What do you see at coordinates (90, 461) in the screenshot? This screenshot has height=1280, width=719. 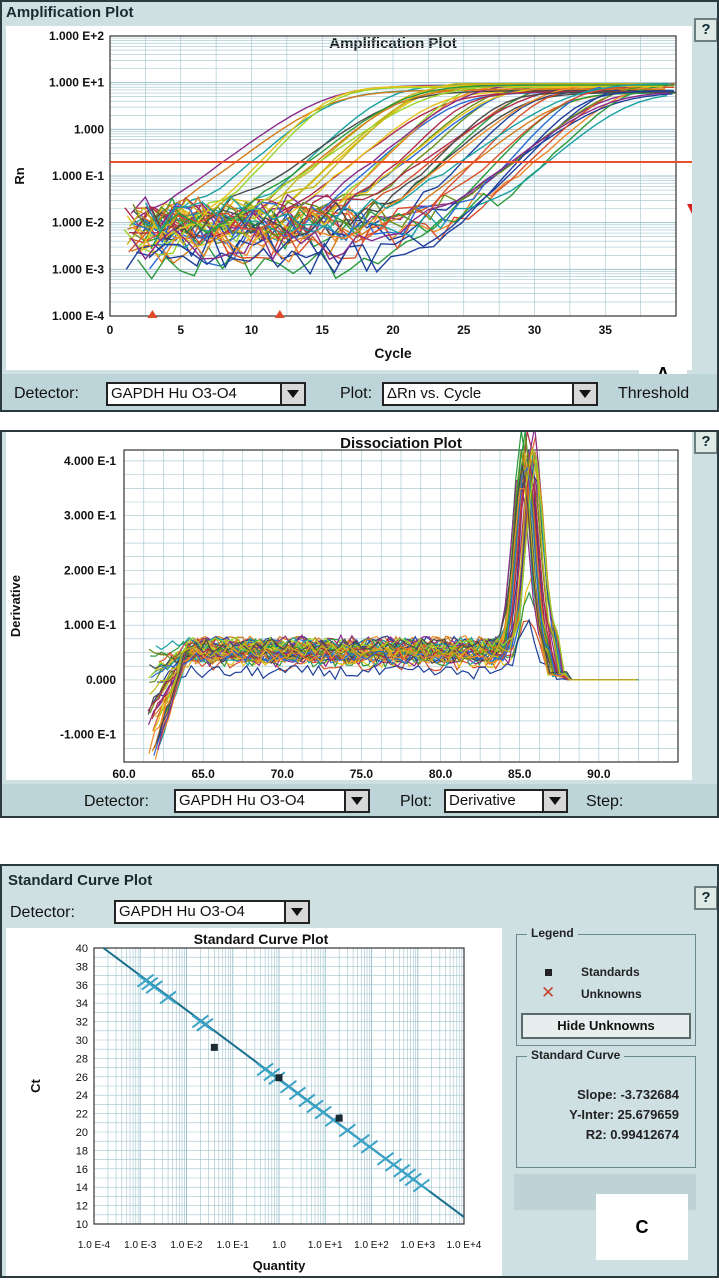 I see `y-tick-label: 4.000 E-1` at bounding box center [90, 461].